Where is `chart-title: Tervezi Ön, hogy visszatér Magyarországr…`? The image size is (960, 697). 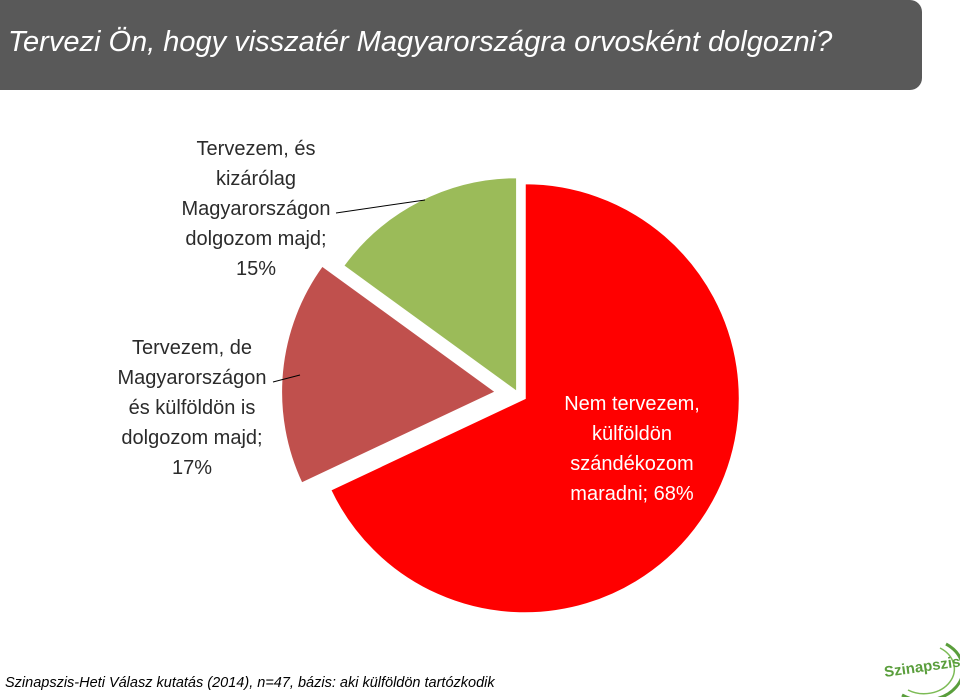
chart-title: Tervezi Ön, hogy visszatér Magyarországr… is located at coordinates (420, 42).